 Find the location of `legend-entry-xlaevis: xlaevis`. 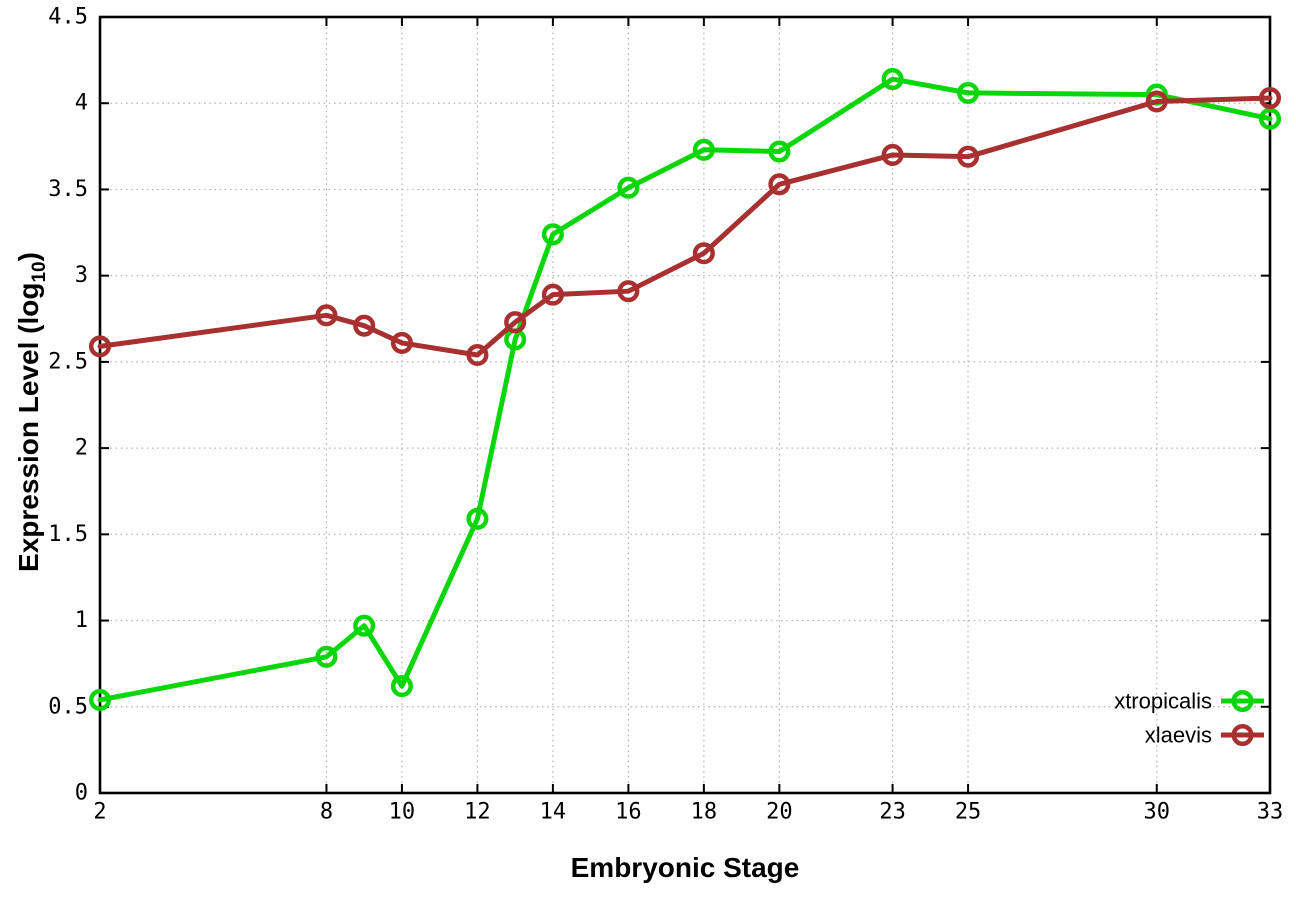

legend-entry-xlaevis: xlaevis is located at coordinates (1204, 735).